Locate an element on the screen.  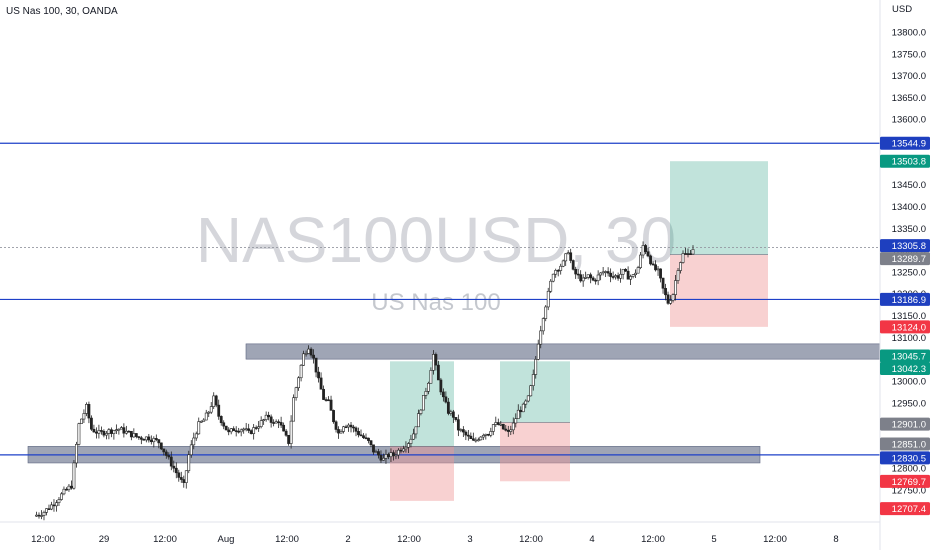
position-2-loss-zone is located at coordinates (719, 290).